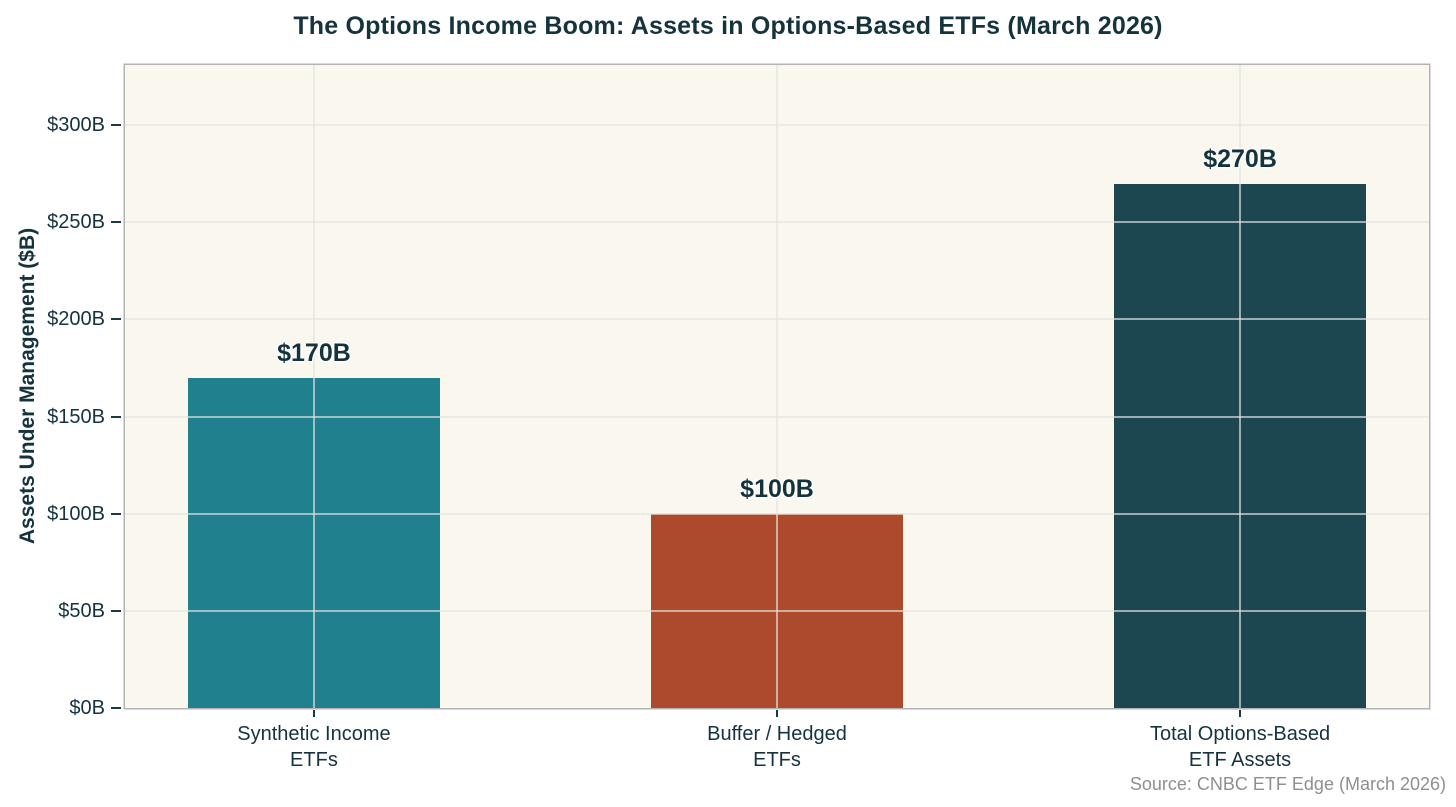 The image size is (1456, 807). What do you see at coordinates (81, 610) in the screenshot?
I see `y-tick-label: $50B` at bounding box center [81, 610].